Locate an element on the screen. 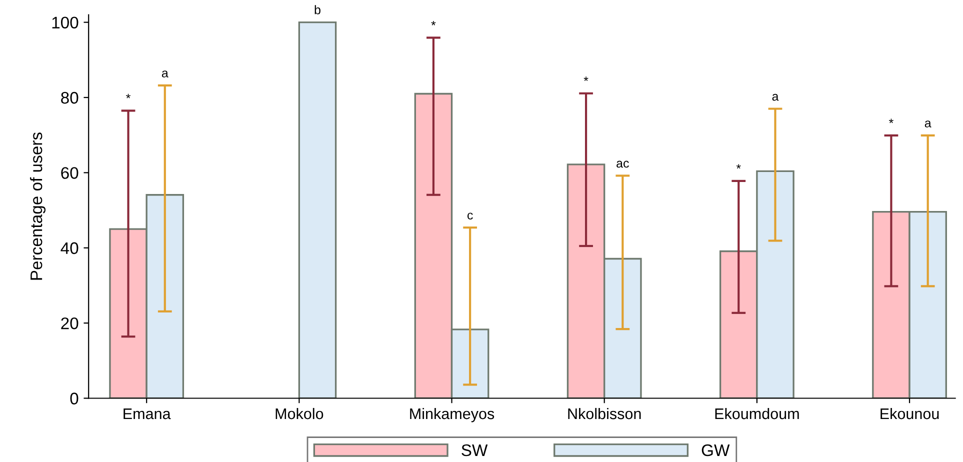 Image resolution: width=963 pixels, height=462 pixels. x-tick-label: Ekoumdoum is located at coordinates (757, 414).